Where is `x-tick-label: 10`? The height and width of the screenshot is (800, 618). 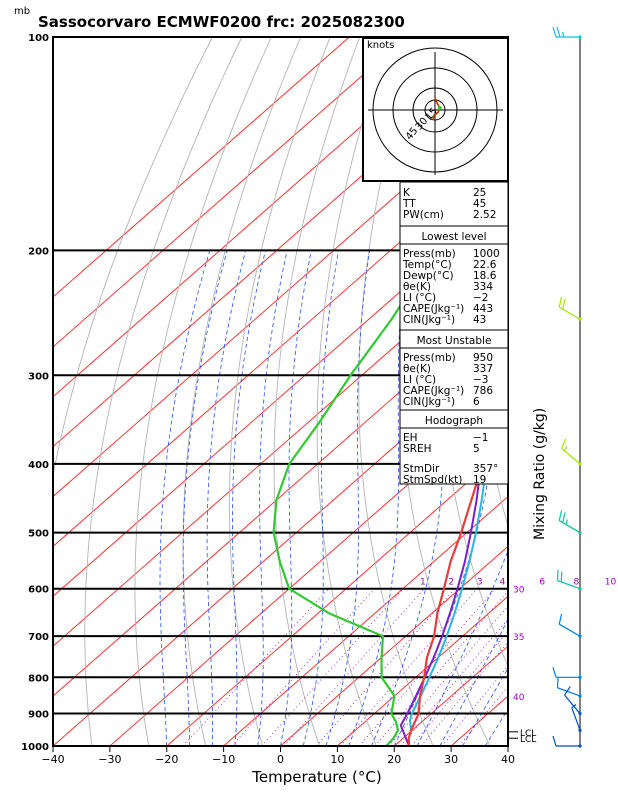 x-tick-label: 10 is located at coordinates (337, 759).